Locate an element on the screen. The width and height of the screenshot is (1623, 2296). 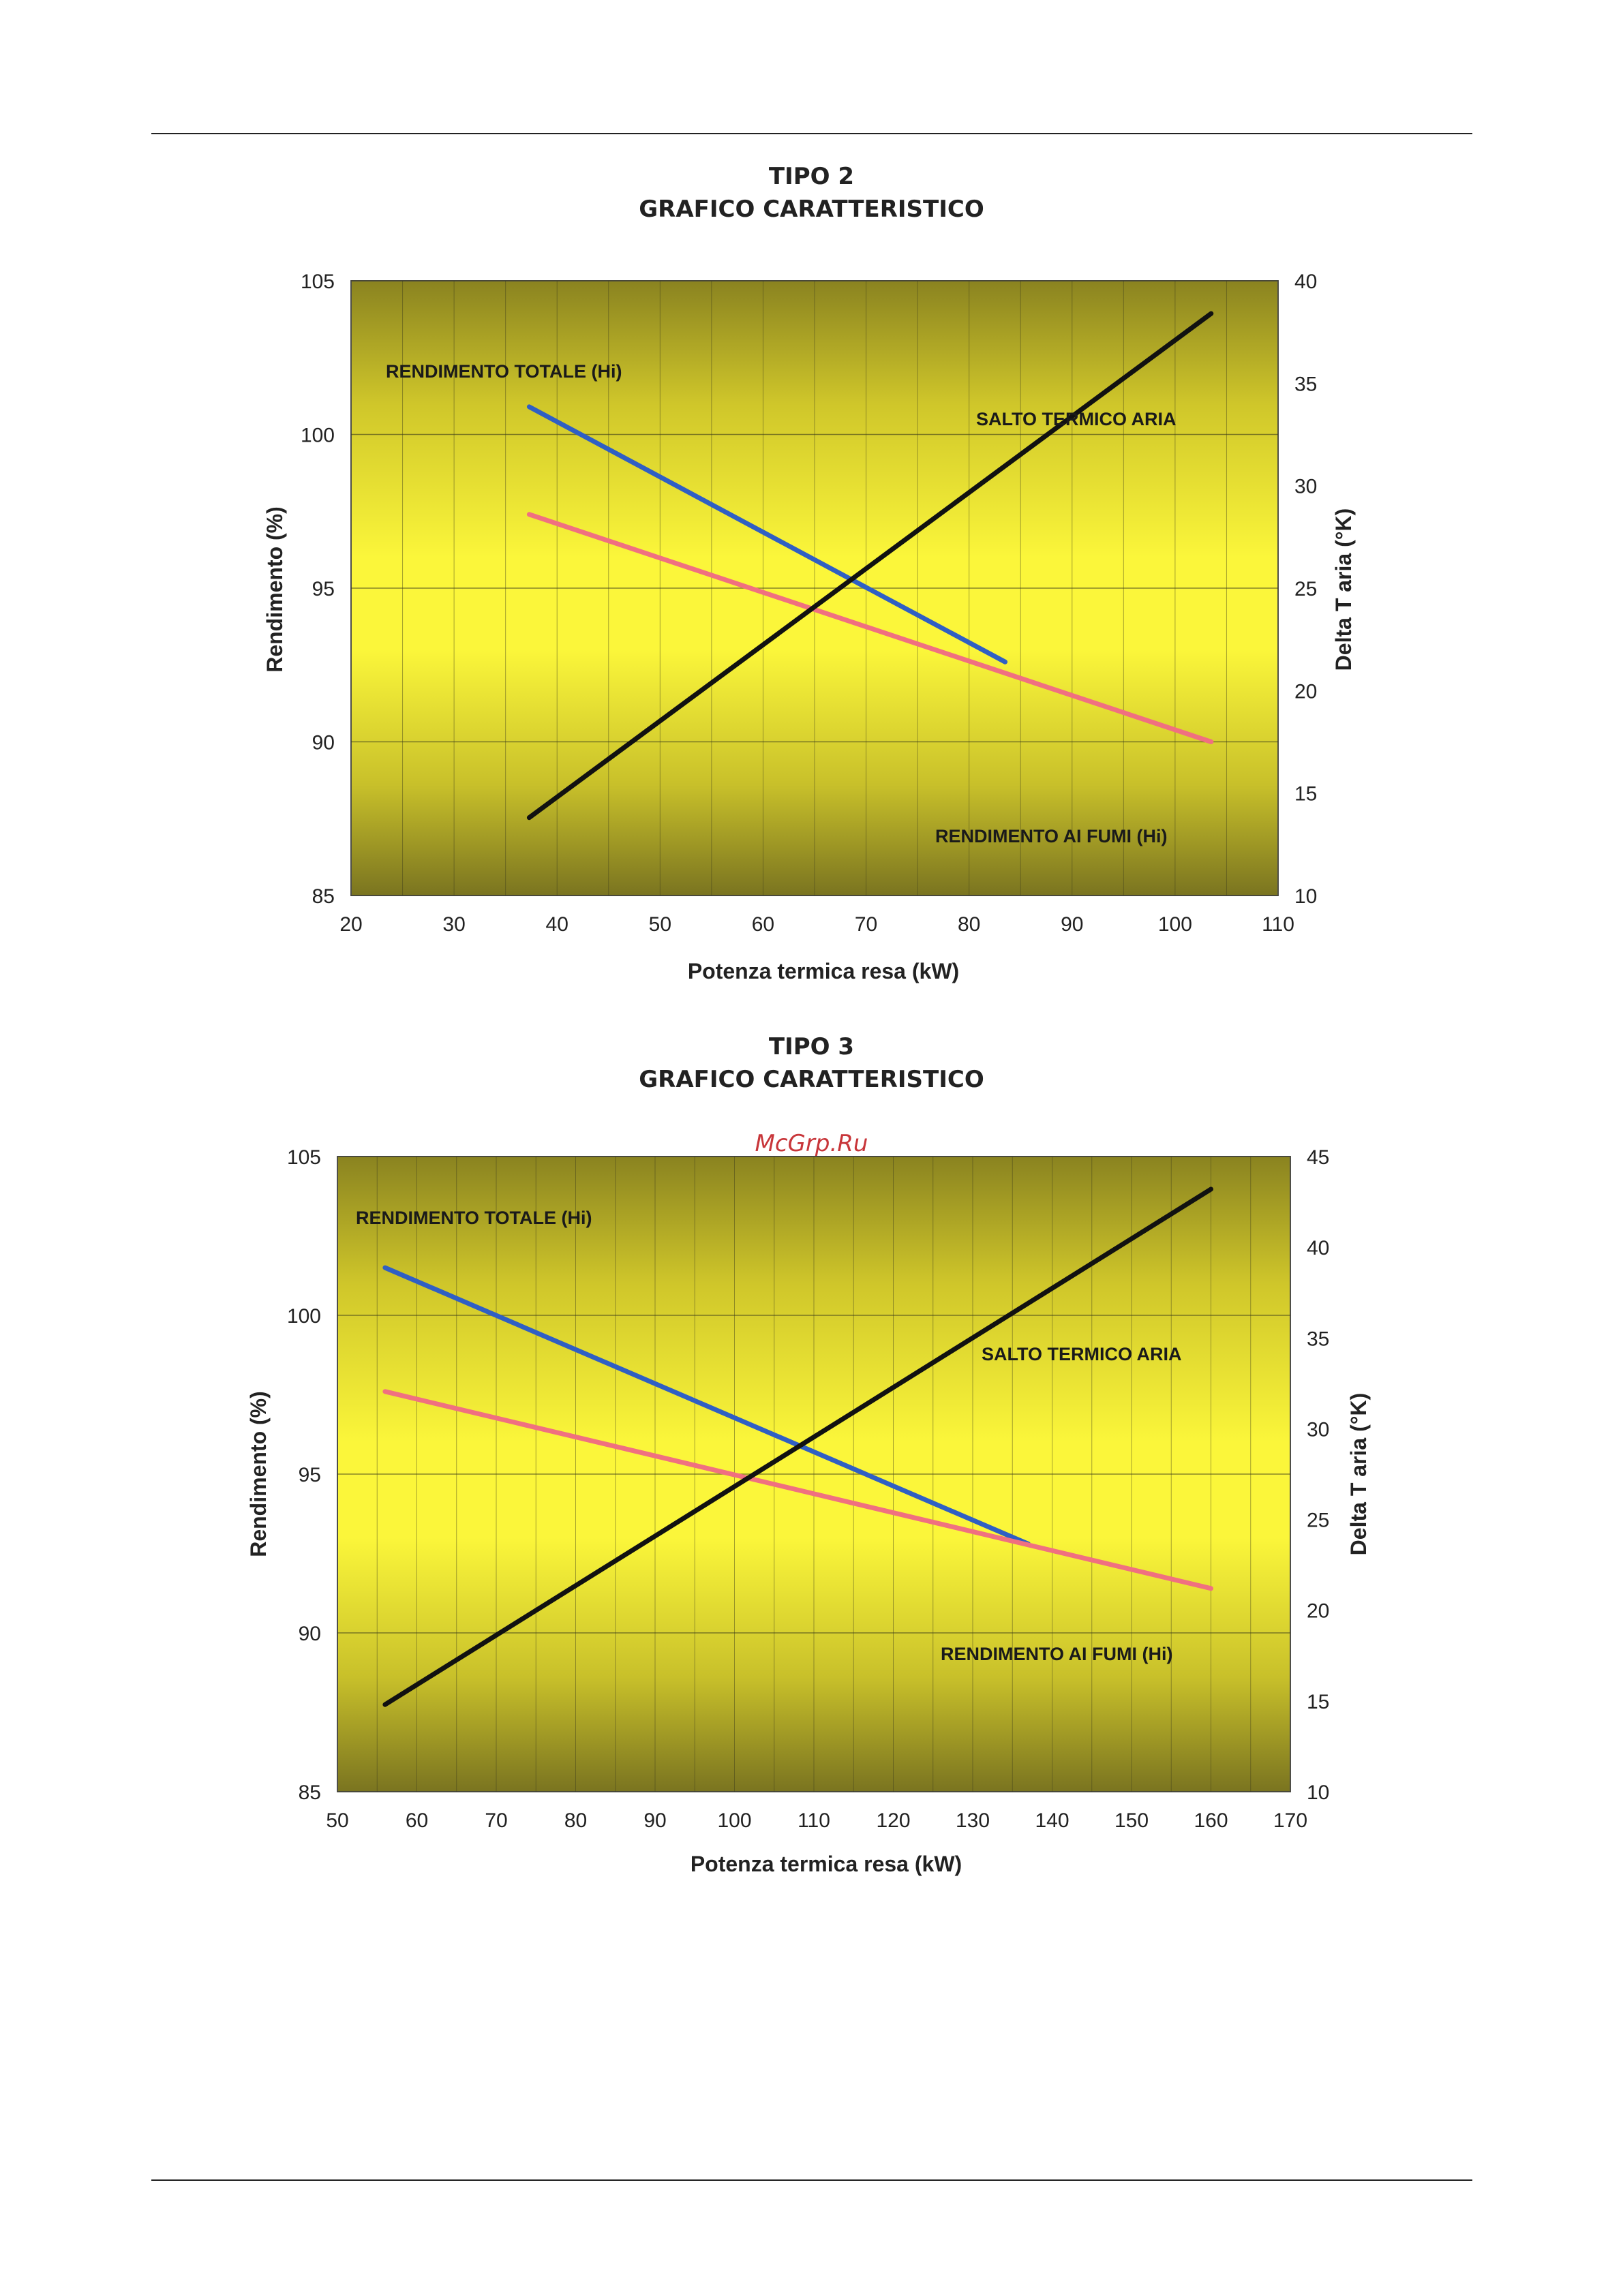
chart1-y-tick-label: 90 is located at coordinates (323, 743).